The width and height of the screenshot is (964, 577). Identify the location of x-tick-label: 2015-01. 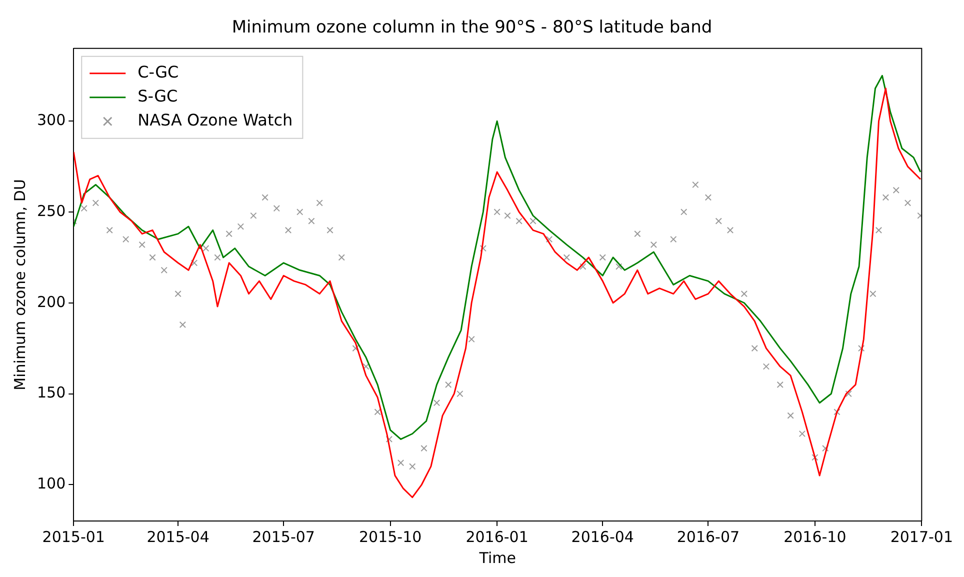
(73, 537).